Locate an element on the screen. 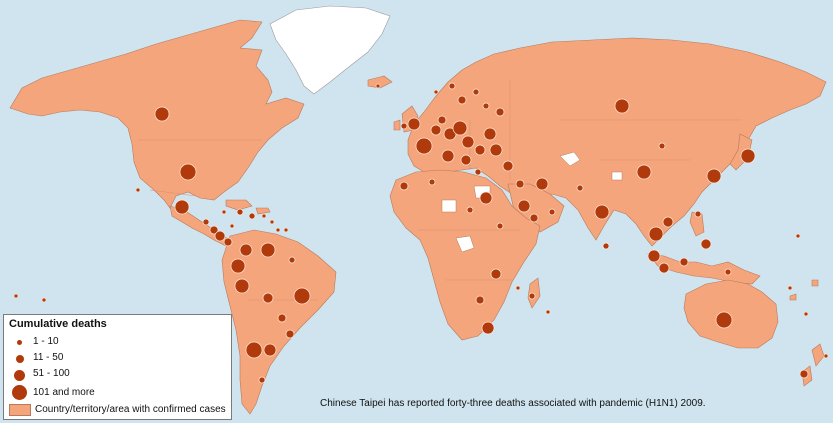 This screenshot has height=423, width=833. land-australia is located at coordinates (731, 314).